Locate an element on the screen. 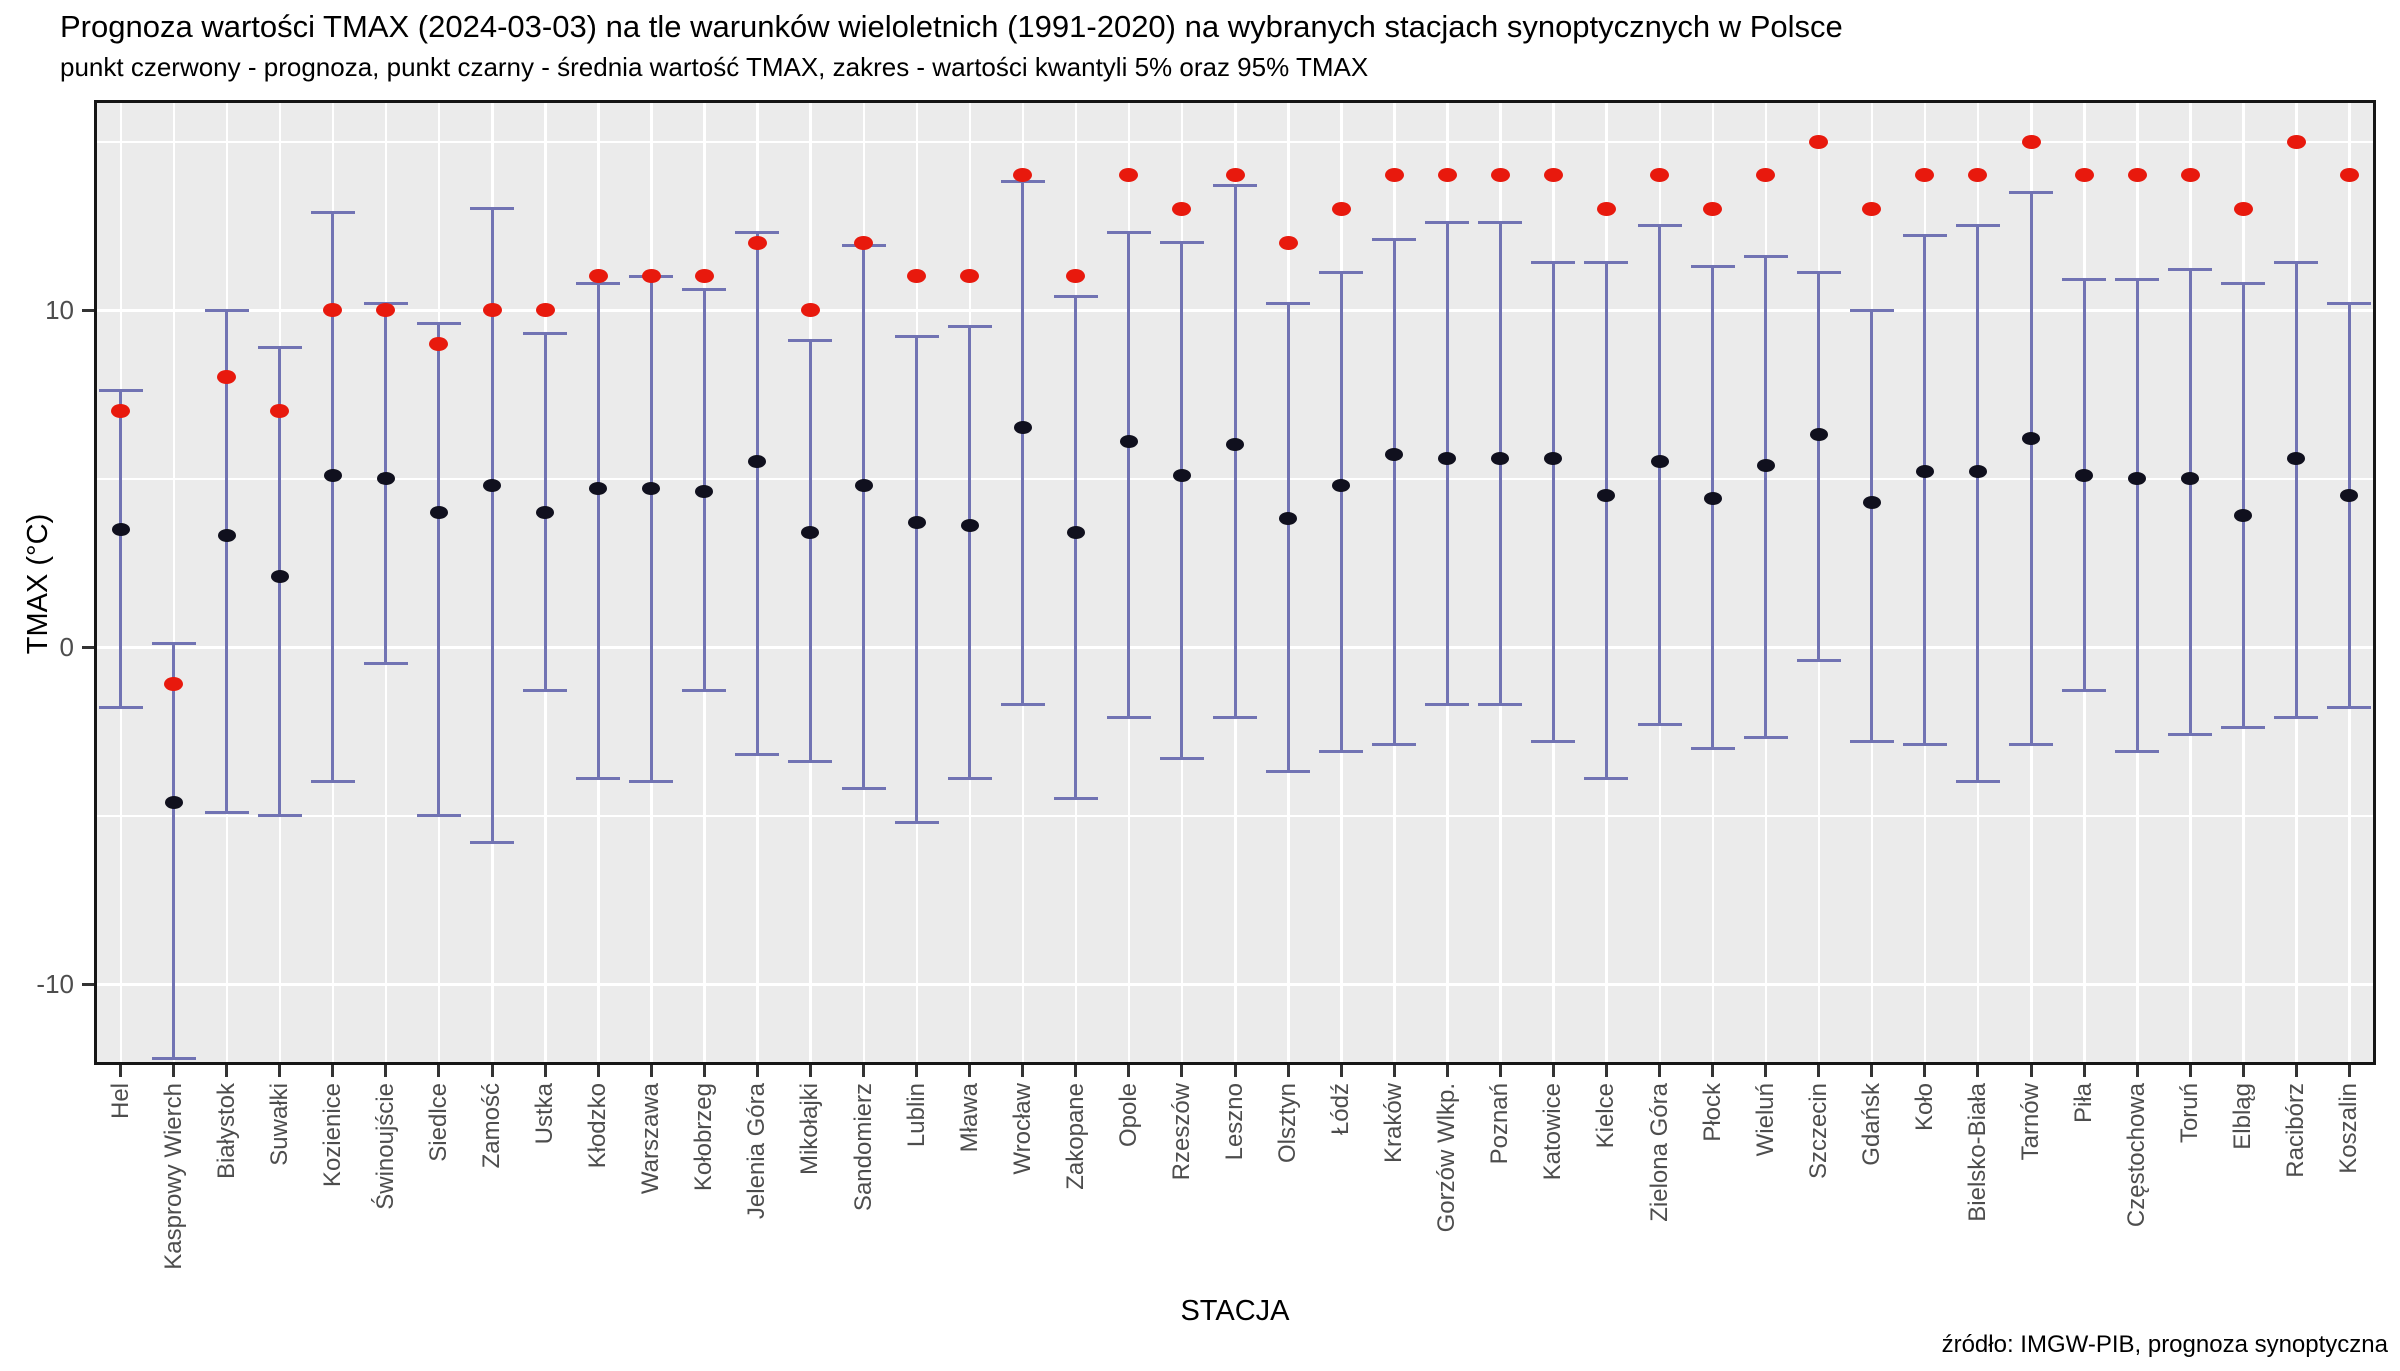 The width and height of the screenshot is (2400, 1371). x-tick-label: Wieluń is located at coordinates (1765, 1120).